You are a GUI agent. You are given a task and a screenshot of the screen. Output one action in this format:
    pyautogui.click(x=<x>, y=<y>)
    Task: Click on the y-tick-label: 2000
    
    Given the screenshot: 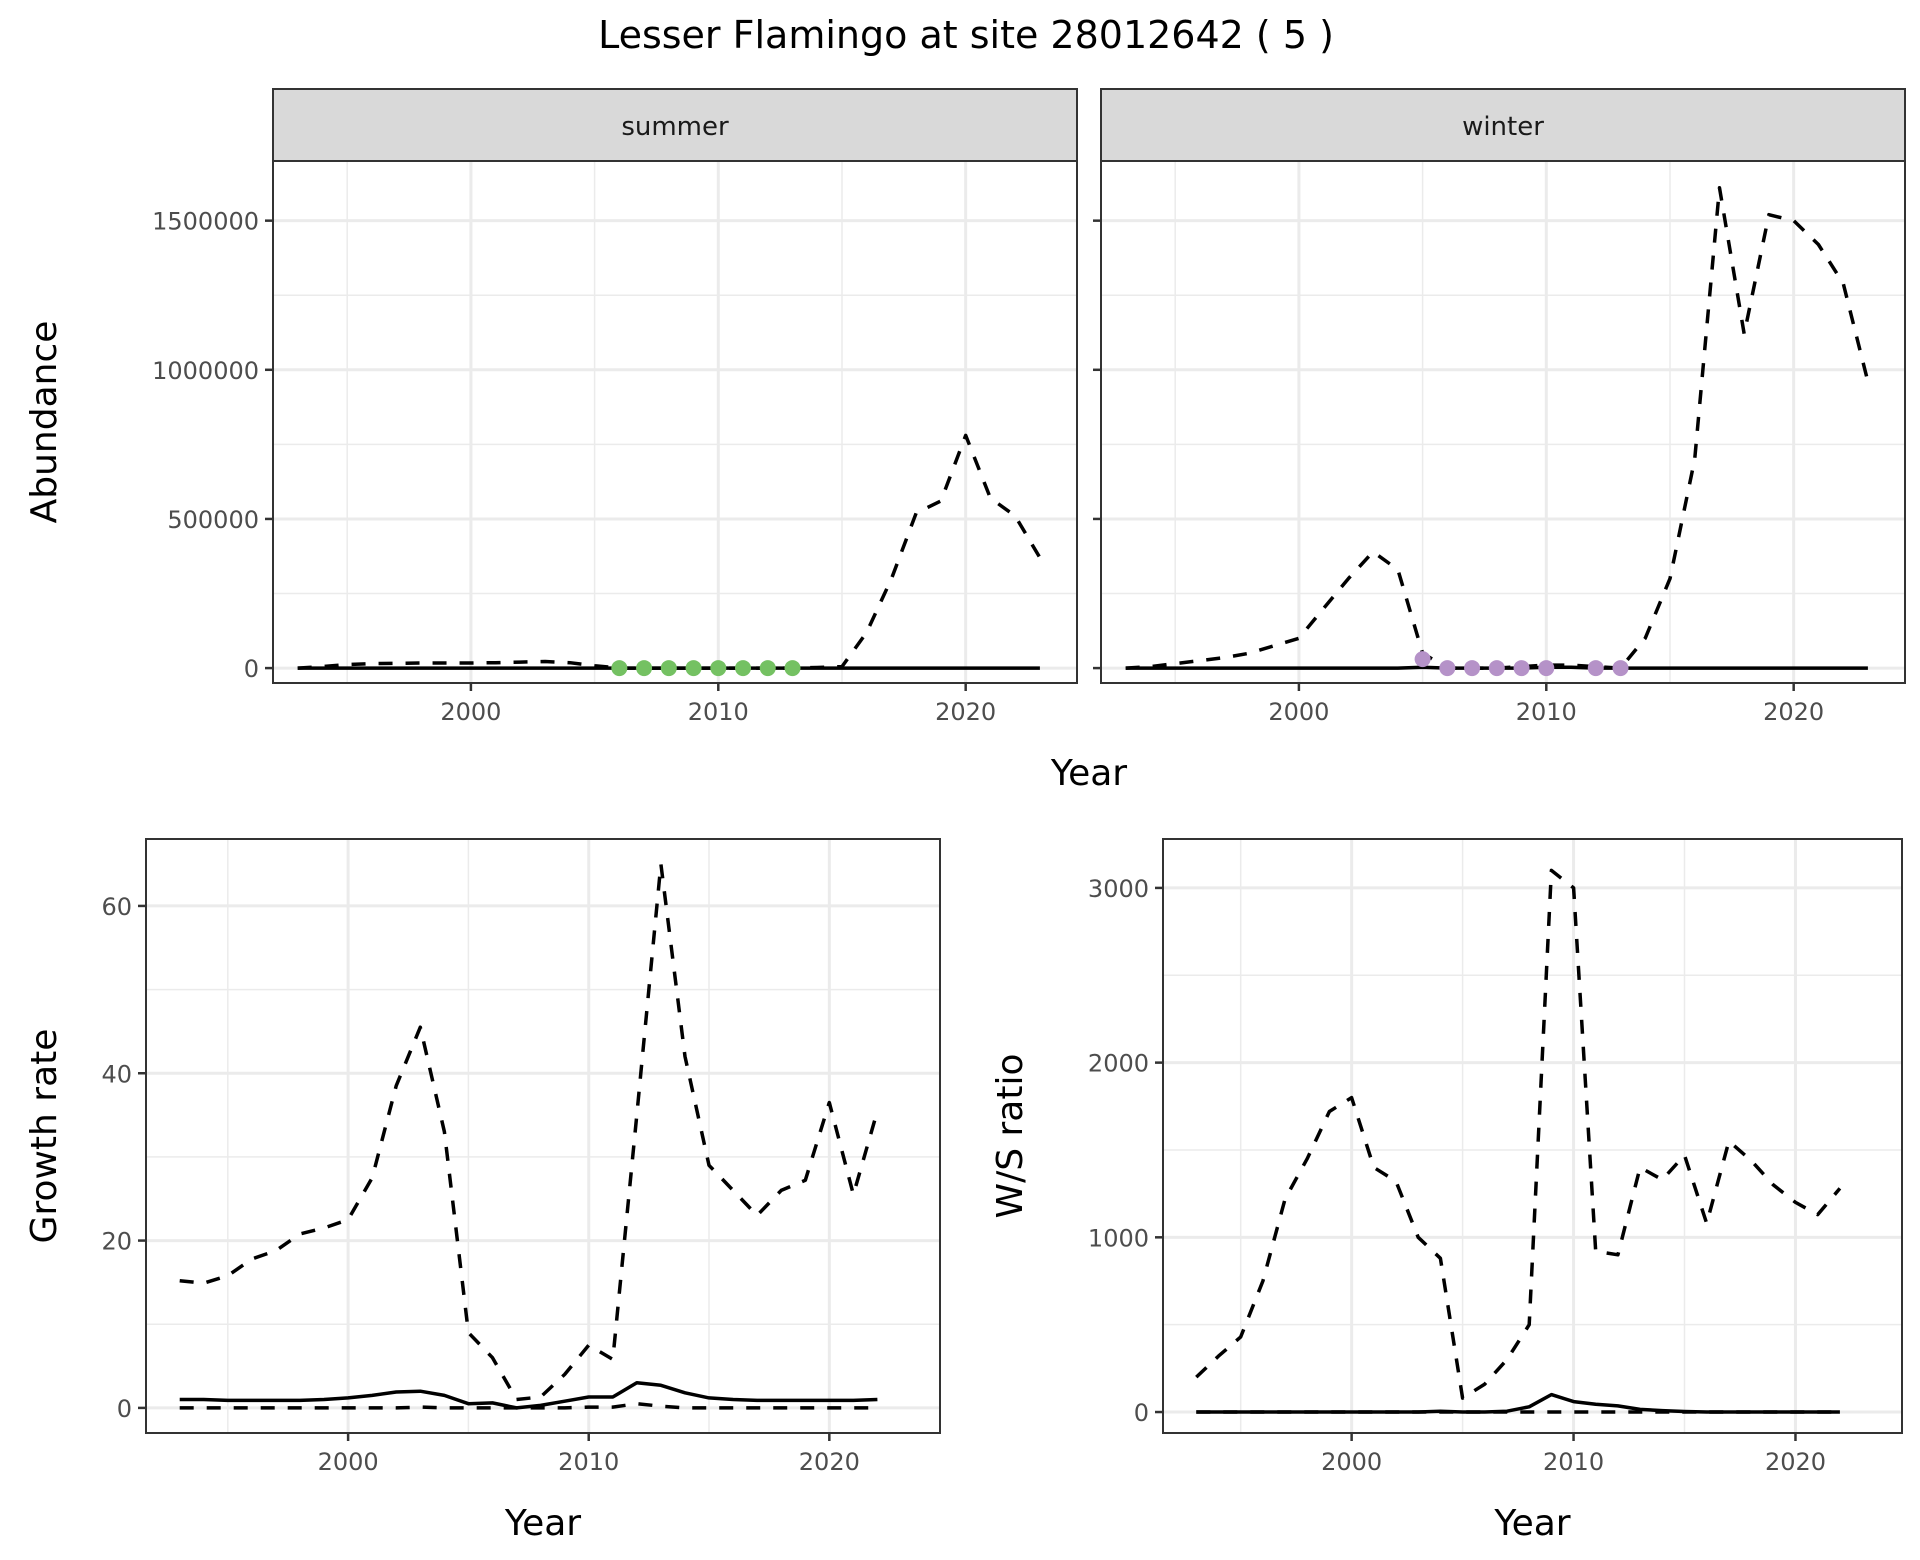 What is the action you would take?
    pyautogui.click(x=1118, y=1064)
    